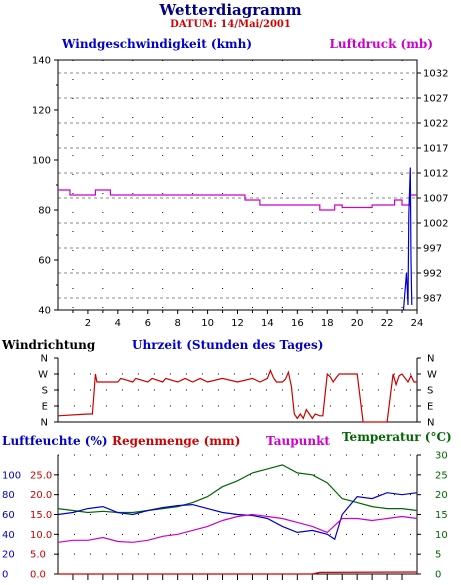  What do you see at coordinates (157, 44) in the screenshot?
I see `wind-speed-axis-label: Windgeschwindigkeit (kmh)` at bounding box center [157, 44].